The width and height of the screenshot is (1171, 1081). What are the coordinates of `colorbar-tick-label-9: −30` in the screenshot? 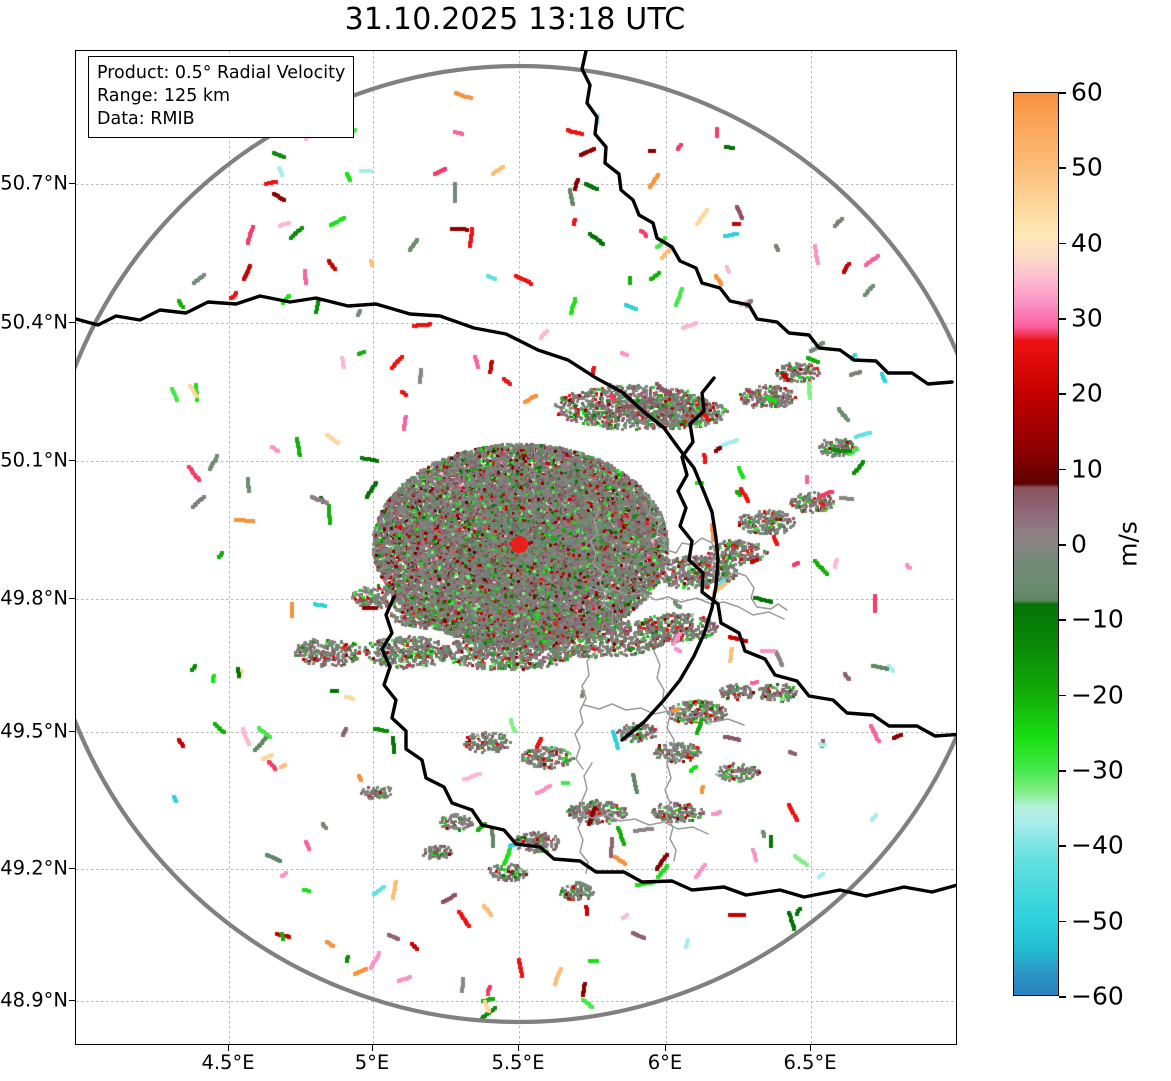 It's located at (1097, 770).